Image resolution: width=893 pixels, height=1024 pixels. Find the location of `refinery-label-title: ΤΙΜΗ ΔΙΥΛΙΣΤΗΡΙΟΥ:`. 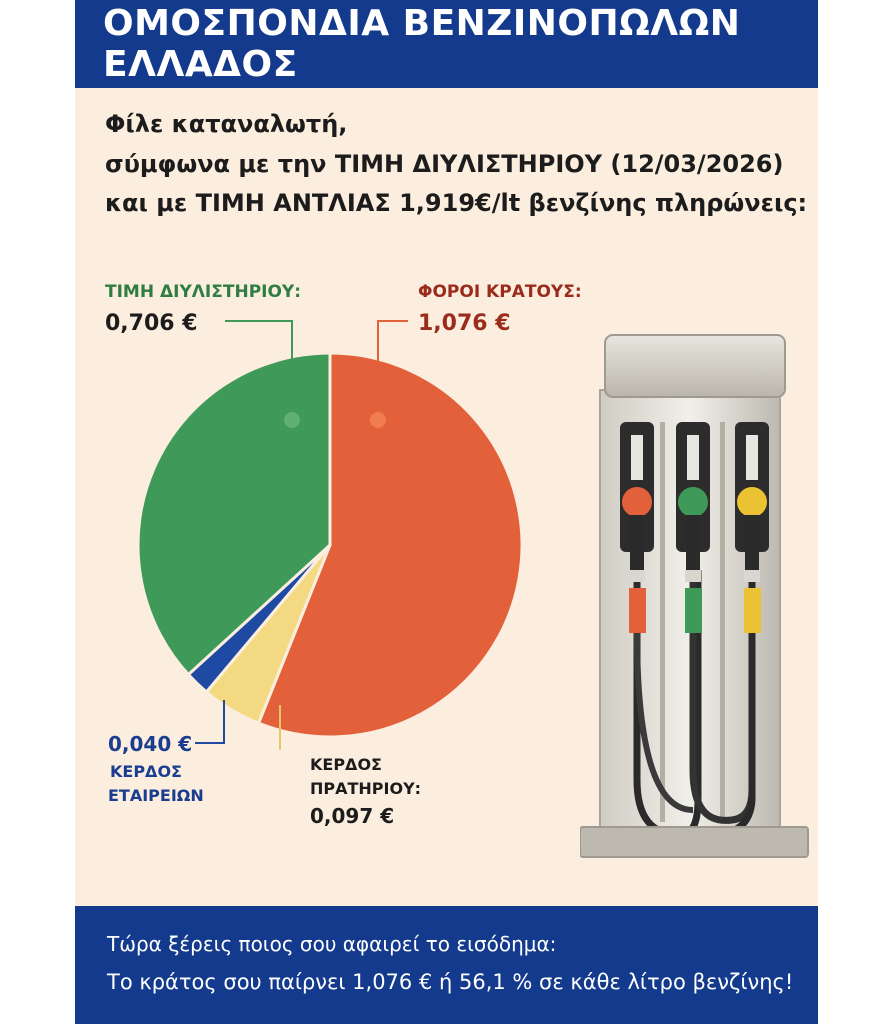

refinery-label-title: ΤΙΜΗ ΔΙΥΛΙΣΤΗΡΙΟΥ: is located at coordinates (203, 292).